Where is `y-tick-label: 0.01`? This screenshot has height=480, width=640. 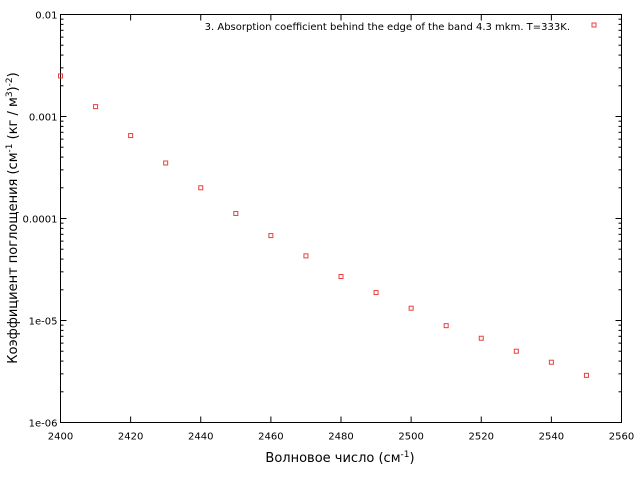
y-tick-label: 0.01 is located at coordinates (46, 16).